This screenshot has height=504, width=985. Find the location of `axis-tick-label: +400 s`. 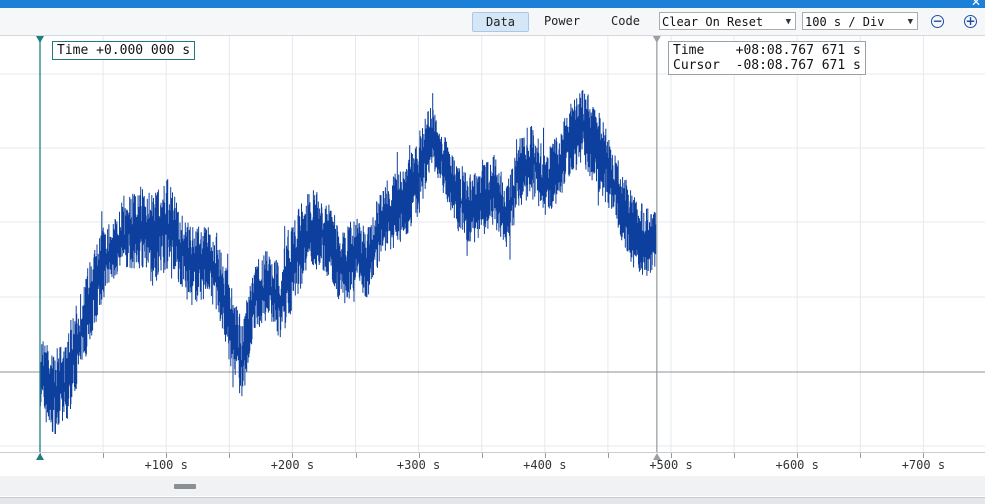

axis-tick-label: +400 s is located at coordinates (545, 465).